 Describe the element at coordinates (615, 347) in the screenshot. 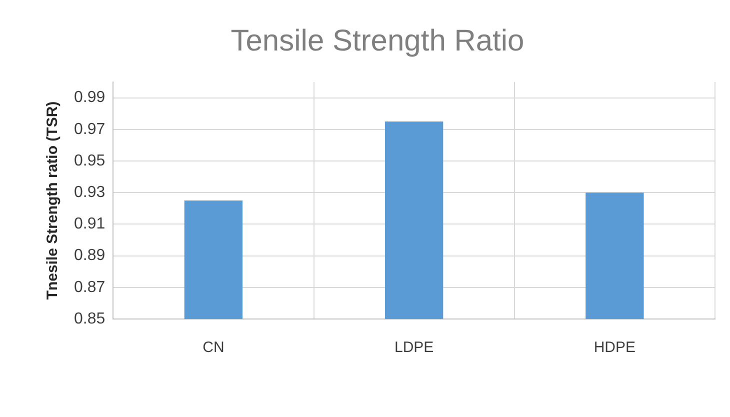

I see `x-tick-label: HDPE` at that location.